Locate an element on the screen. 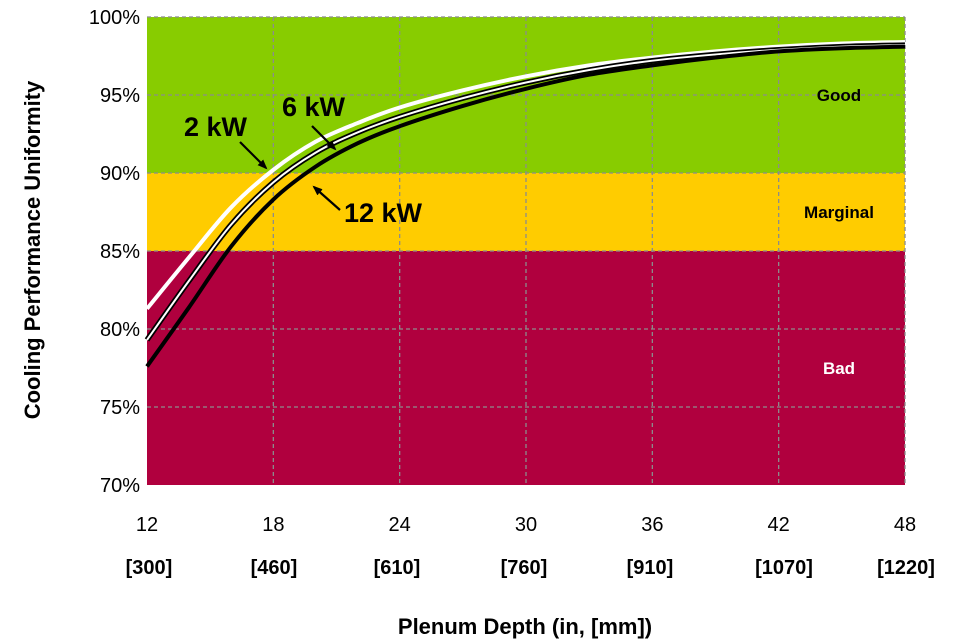 This screenshot has width=956, height=642. x-tick-secondary-label: [460] is located at coordinates (274, 568).